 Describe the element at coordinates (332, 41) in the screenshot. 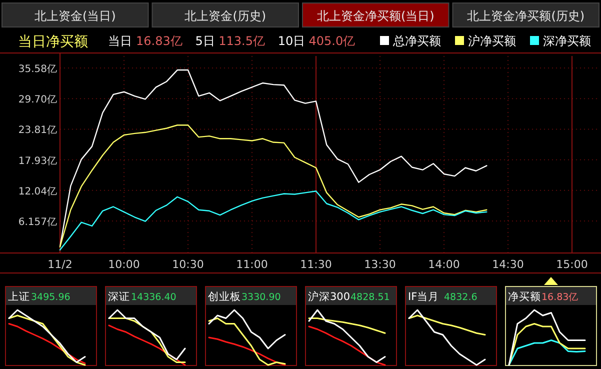

I see `text: 405.0亿` at that location.